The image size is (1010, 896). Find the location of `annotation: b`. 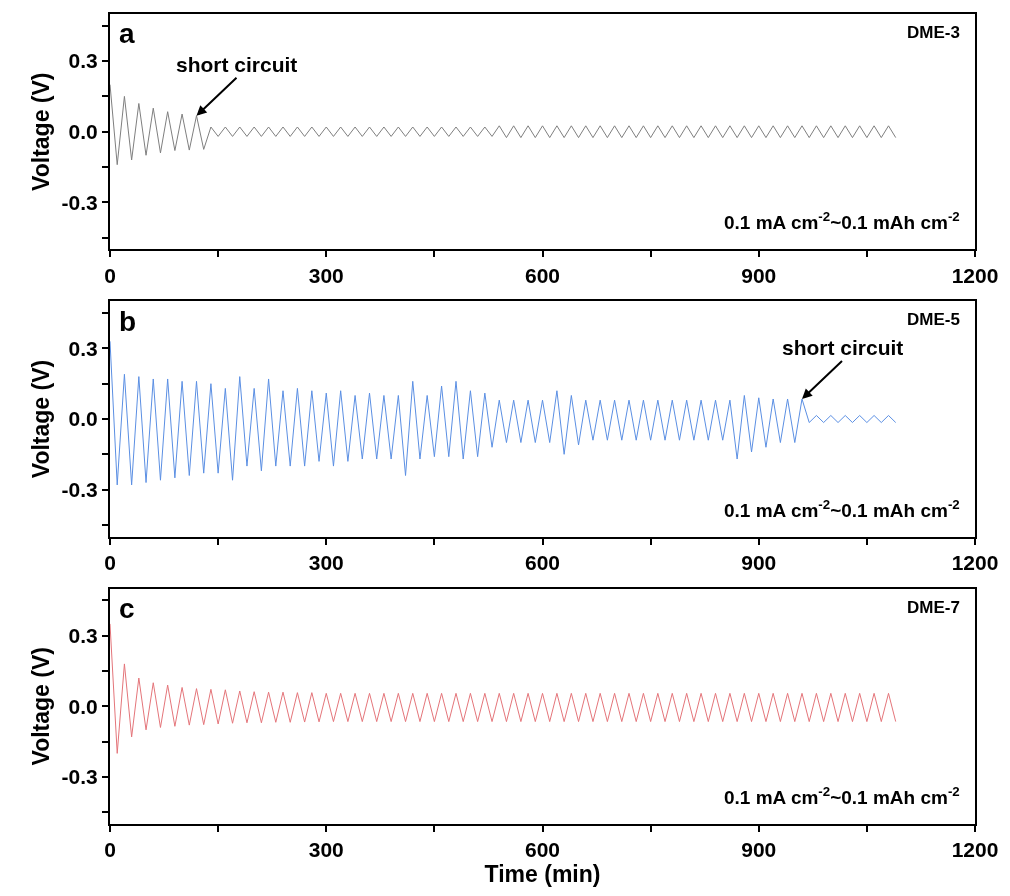

annotation: b is located at coordinates (128, 321).